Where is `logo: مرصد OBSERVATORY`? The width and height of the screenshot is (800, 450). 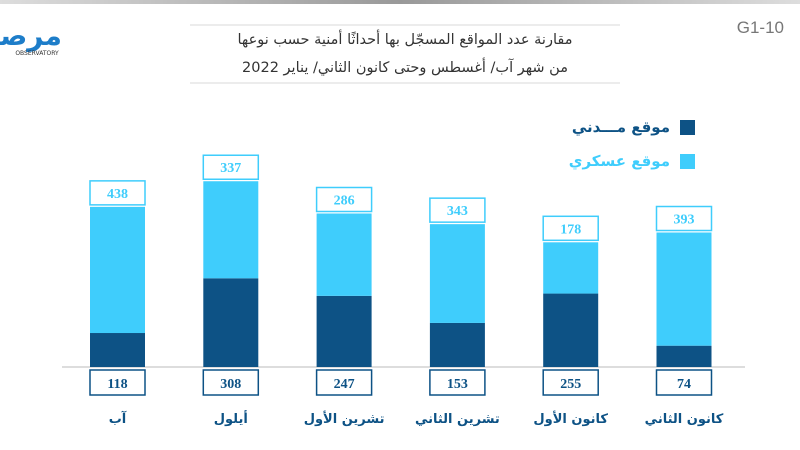
logo: مرصد OBSERVATORY is located at coordinates (31, 40).